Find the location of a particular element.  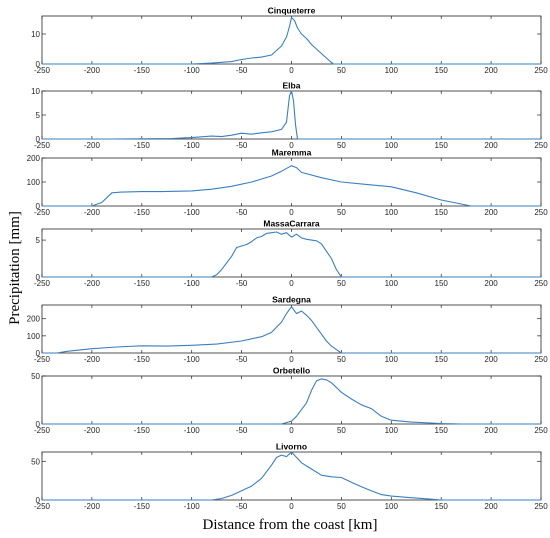

panel-title: MassaCarrara is located at coordinates (291, 224).